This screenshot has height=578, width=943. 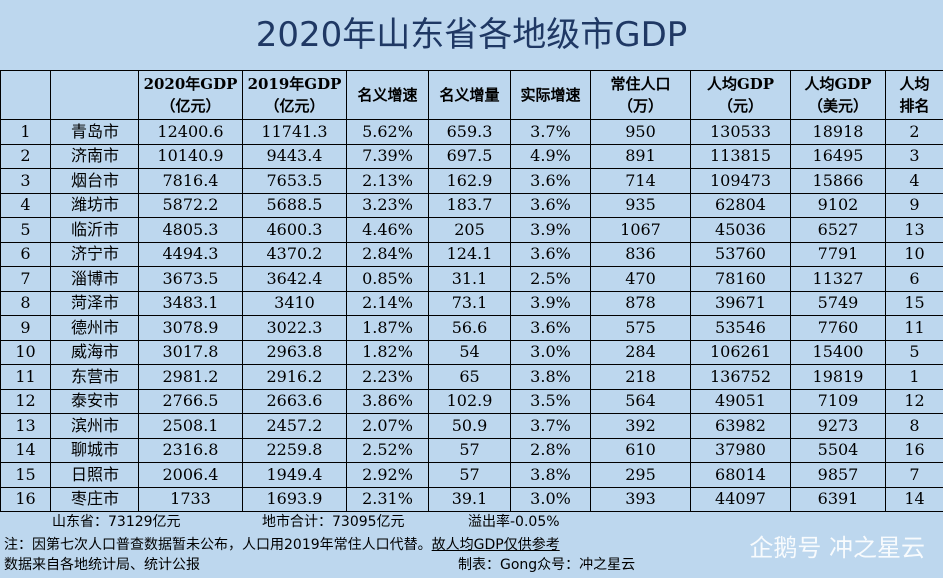 I want to click on table-cell: 697.5, so click(x=469, y=156).